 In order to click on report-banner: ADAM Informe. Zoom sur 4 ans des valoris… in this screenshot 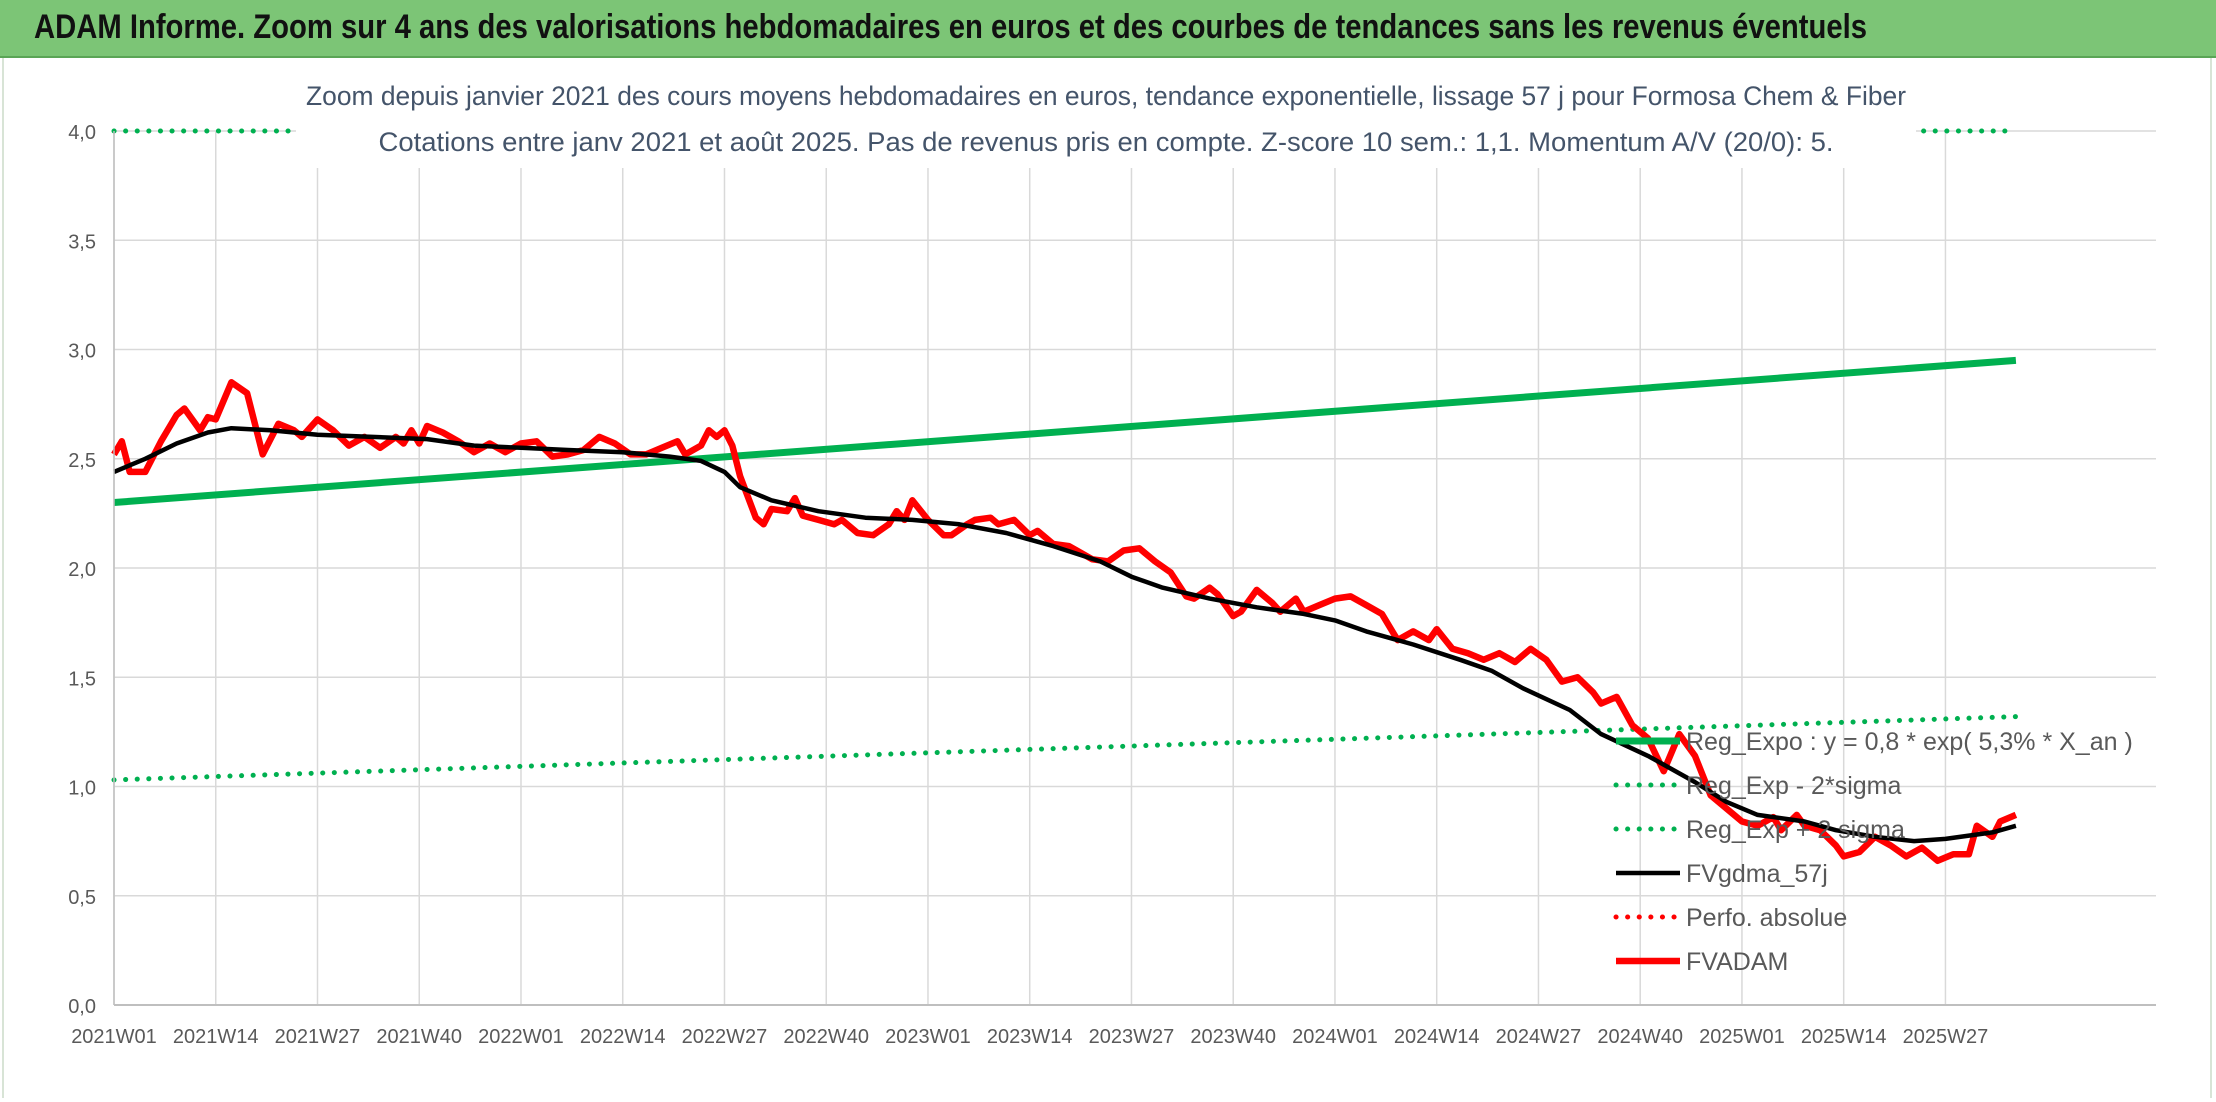, I will do `click(1108, 29)`.